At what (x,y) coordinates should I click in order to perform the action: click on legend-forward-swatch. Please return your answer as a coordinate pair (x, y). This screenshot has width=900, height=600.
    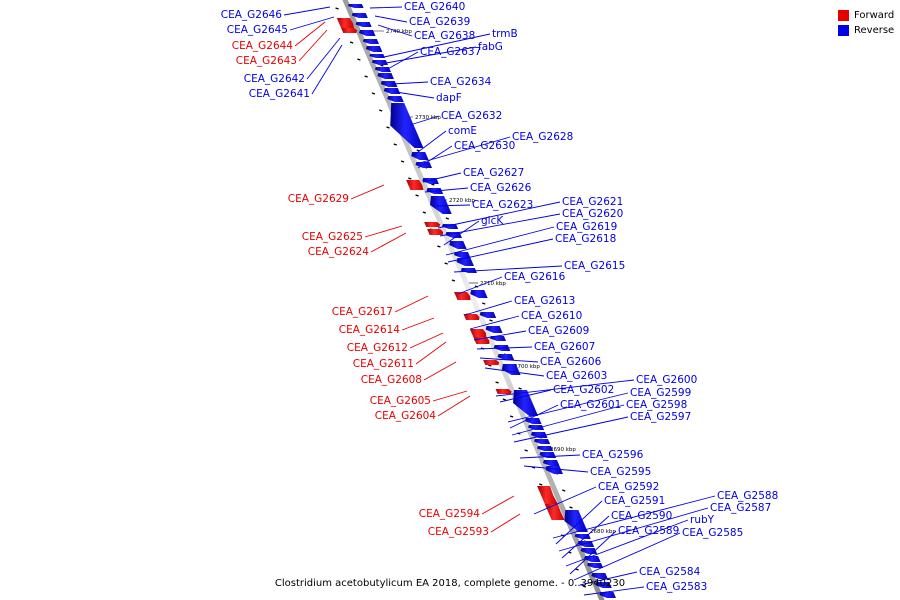
    Looking at the image, I should click on (843, 15).